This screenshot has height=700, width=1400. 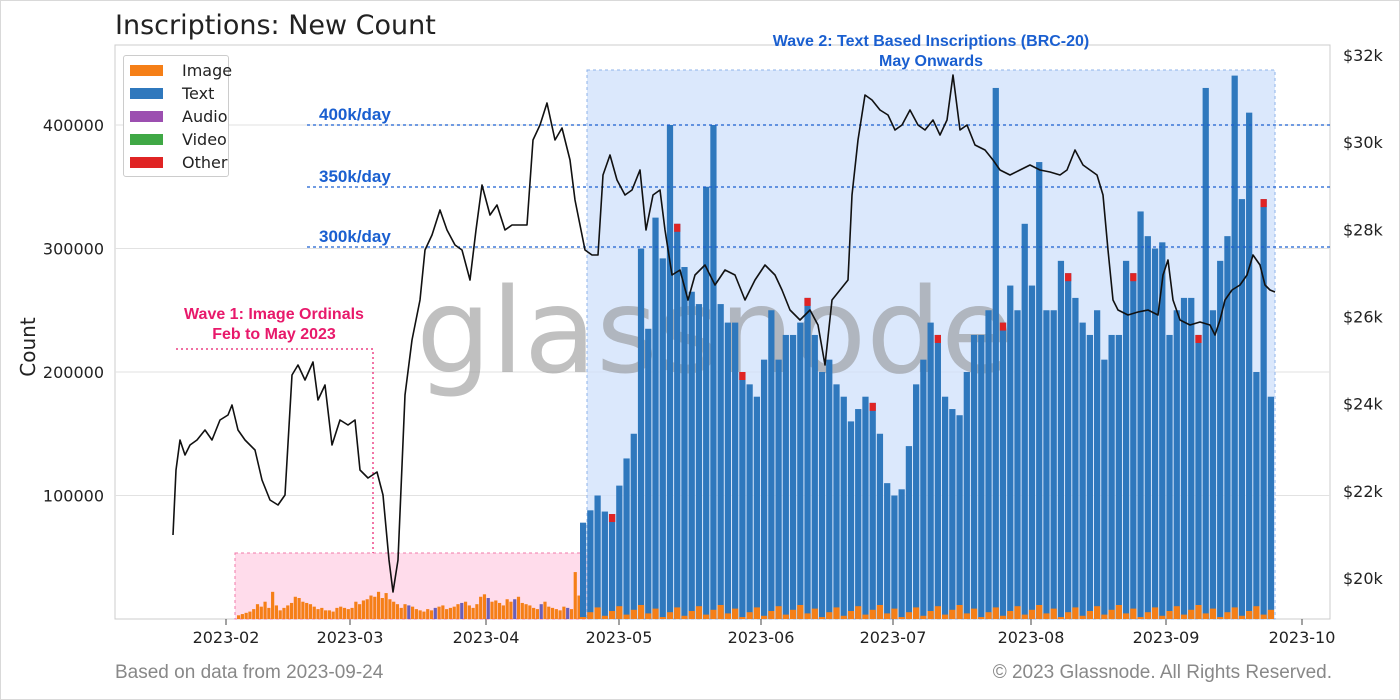 I want to click on wave2-annotation-line1: Wave 2: Text Based Inscriptions (BRC-20), so click(x=931, y=41).